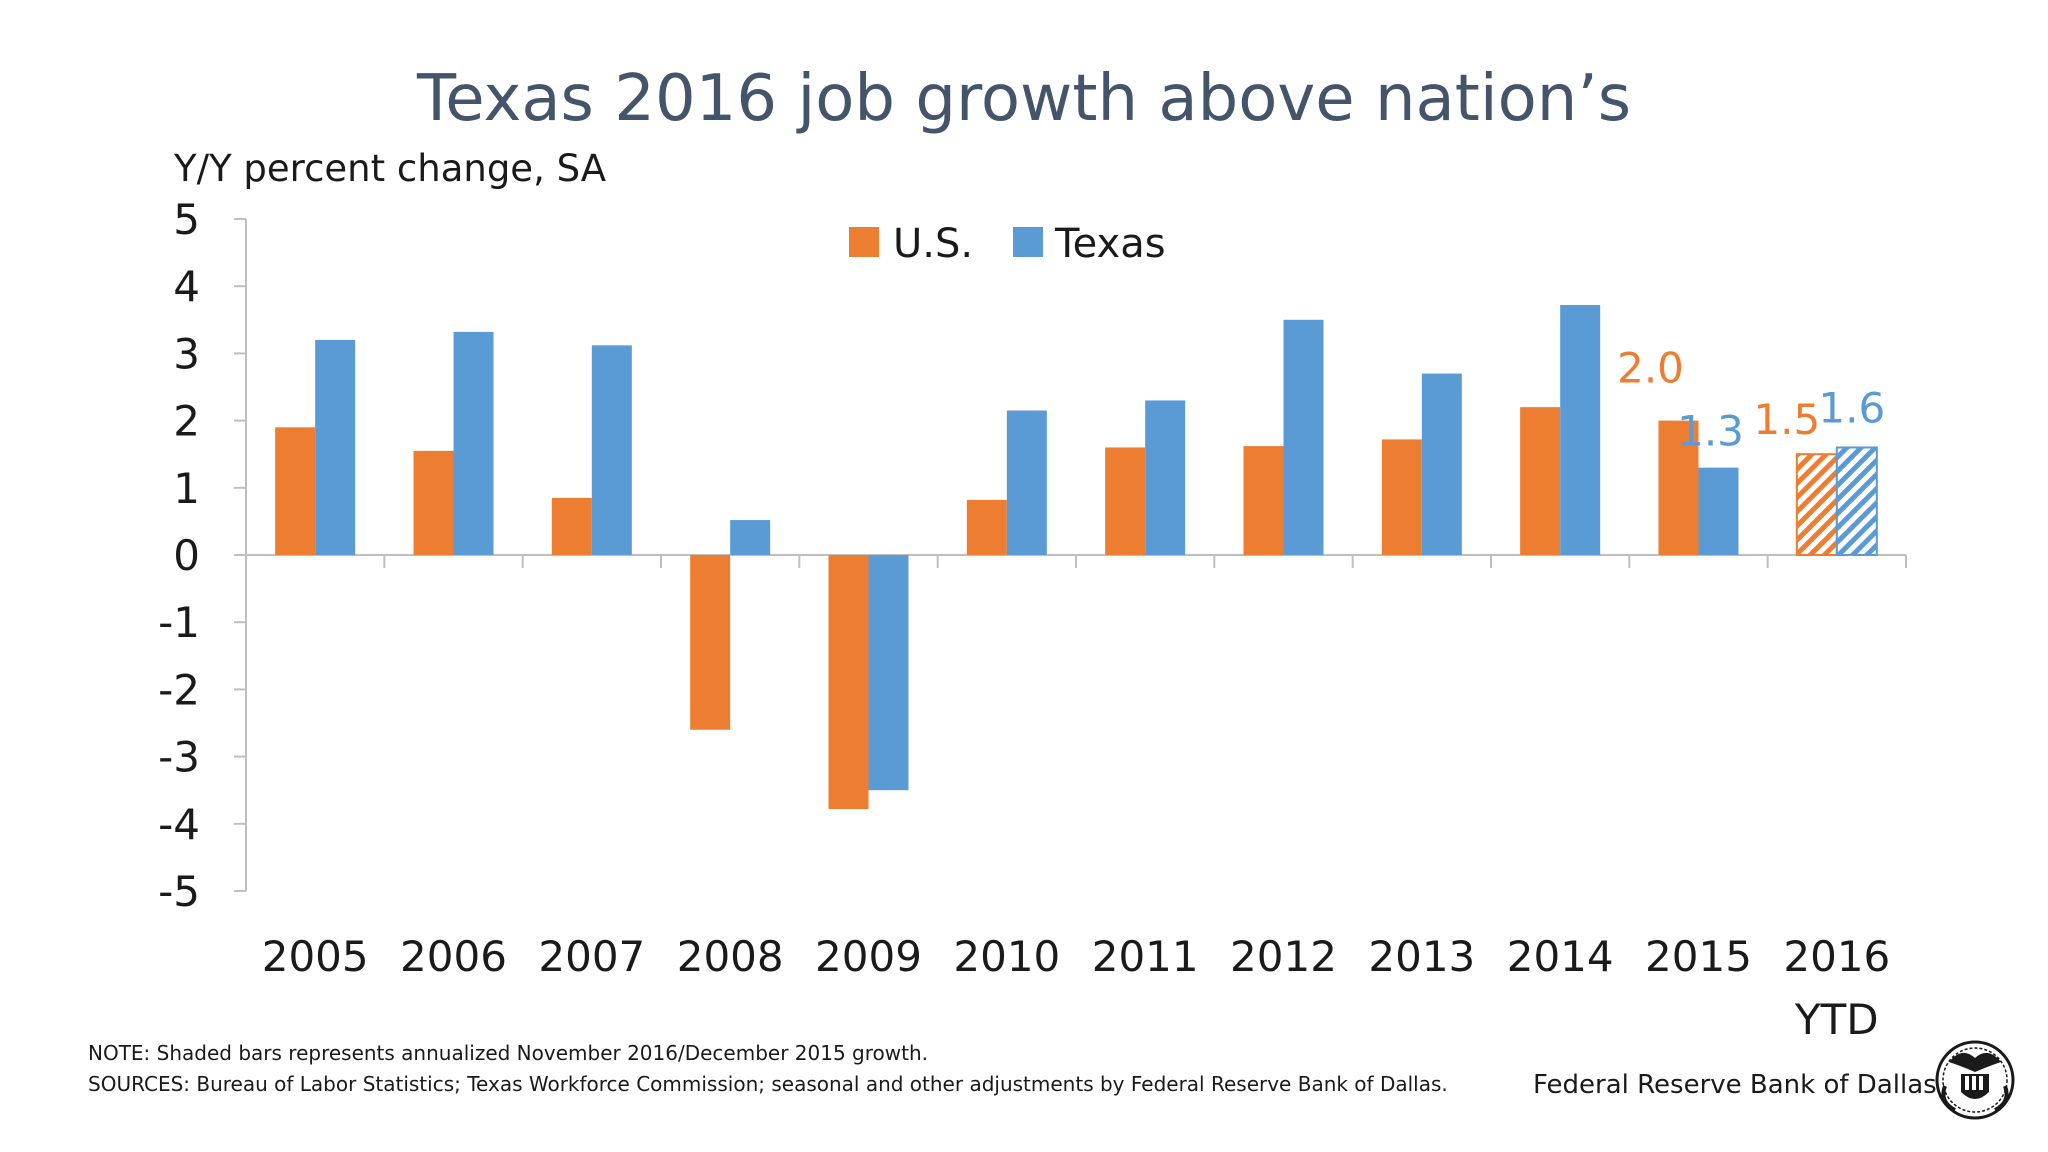 This screenshot has width=2048, height=1152. I want to click on x-category-label: 2010, so click(1006, 956).